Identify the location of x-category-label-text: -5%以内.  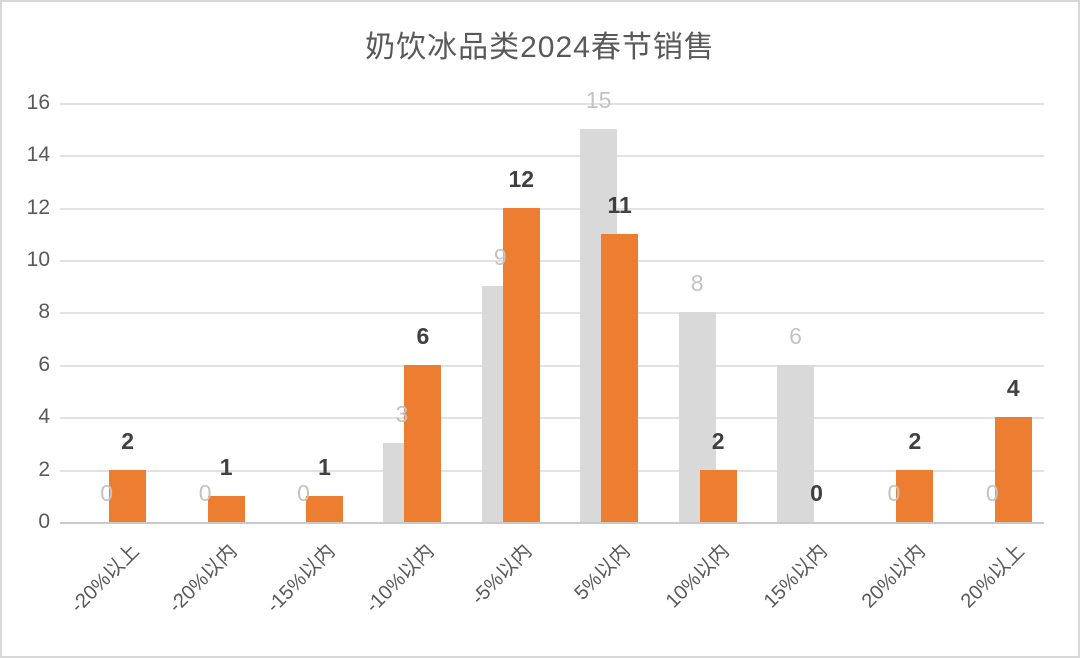
(502, 575).